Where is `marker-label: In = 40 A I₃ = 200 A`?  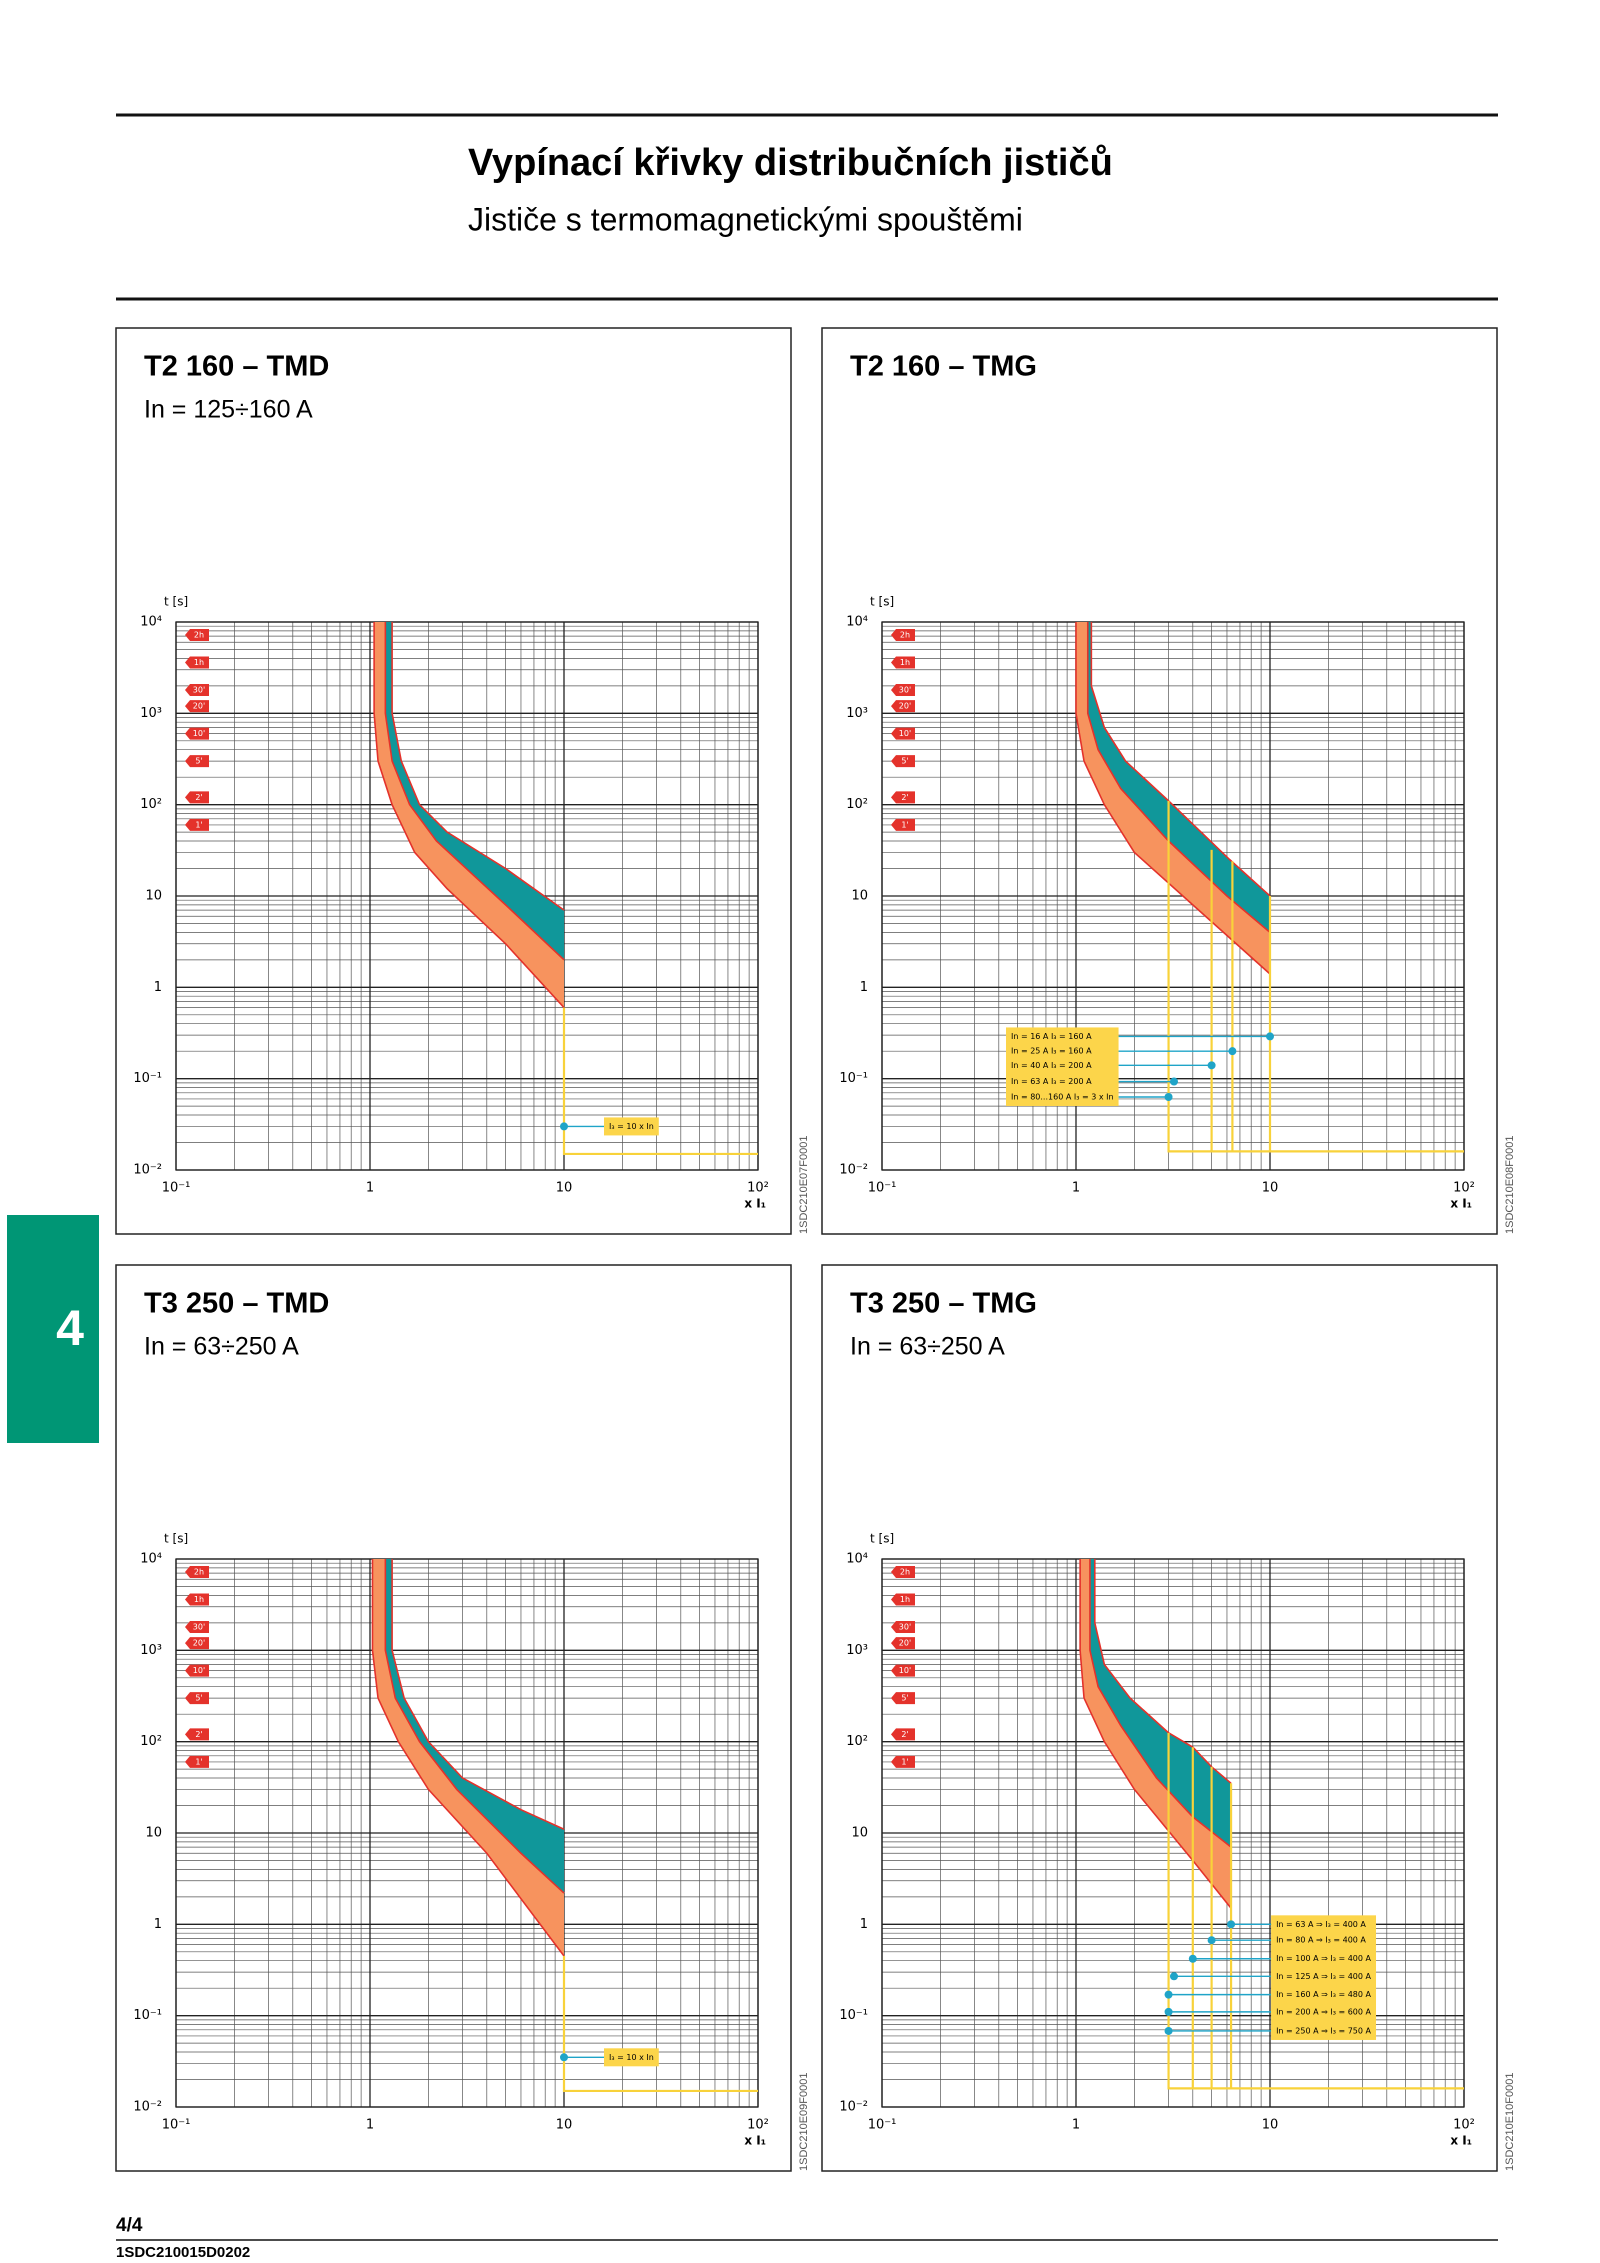
marker-label: In = 40 A I₃ = 200 A is located at coordinates (1051, 1065).